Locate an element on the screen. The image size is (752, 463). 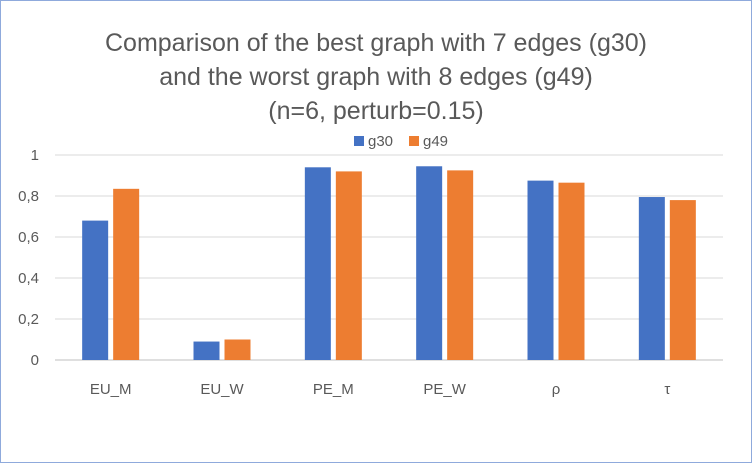
x-tick-label: PE_W is located at coordinates (444, 389).